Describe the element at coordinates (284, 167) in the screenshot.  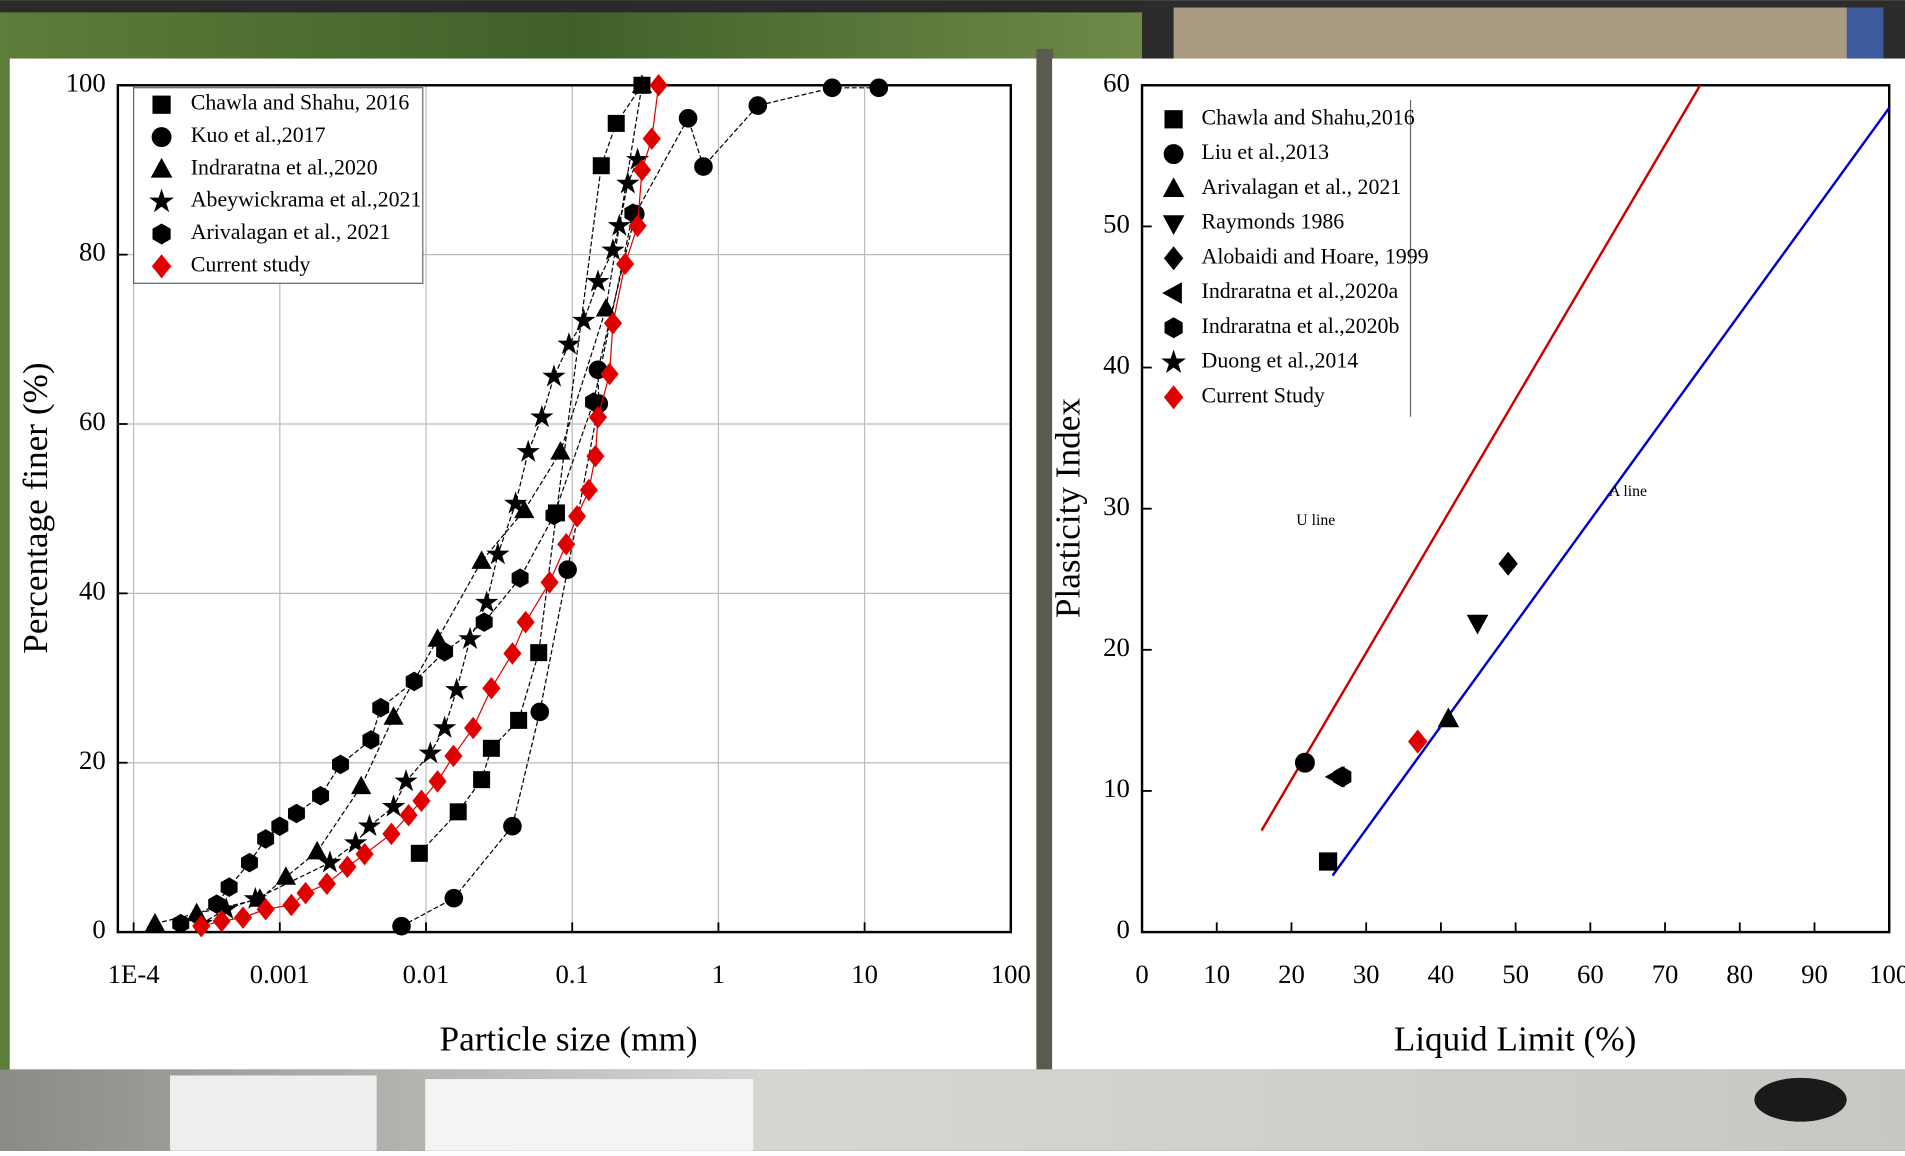
I see `legend-label: Indraratna et al.,2020` at that location.